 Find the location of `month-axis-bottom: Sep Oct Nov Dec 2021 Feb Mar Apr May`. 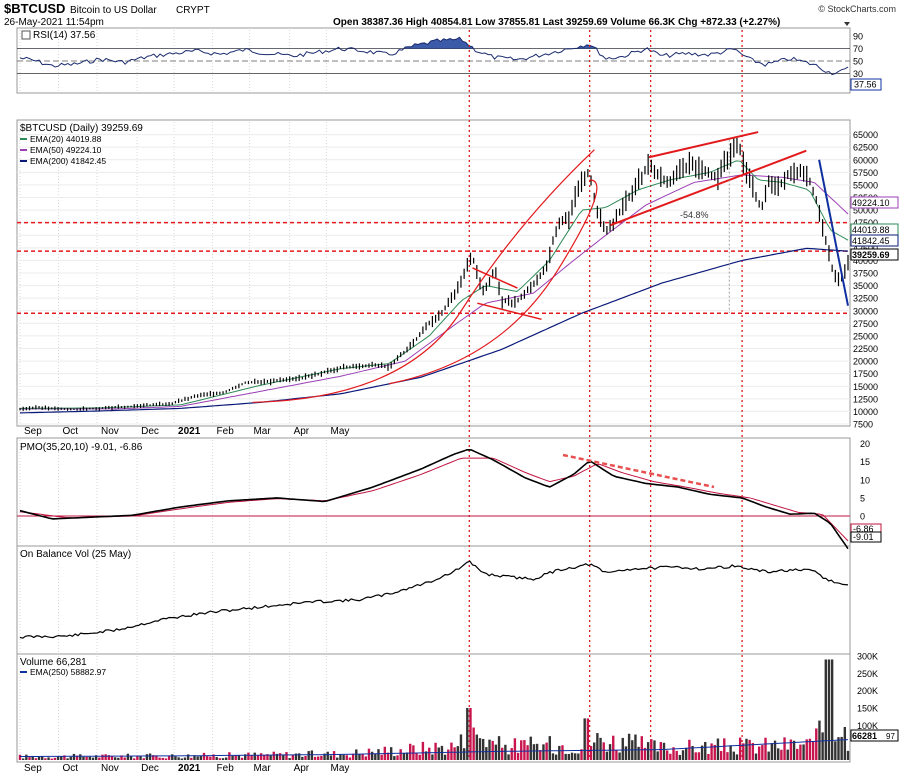

month-axis-bottom: Sep Oct Nov Dec 2021 Feb Mar Apr May is located at coordinates (186, 768).